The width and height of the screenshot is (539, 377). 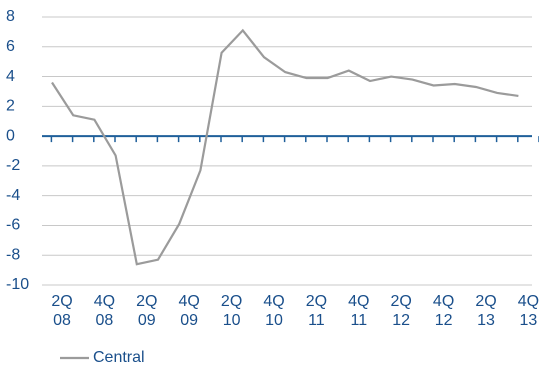 What do you see at coordinates (147, 311) in the screenshot?
I see `x-tick-label: 2Q 09` at bounding box center [147, 311].